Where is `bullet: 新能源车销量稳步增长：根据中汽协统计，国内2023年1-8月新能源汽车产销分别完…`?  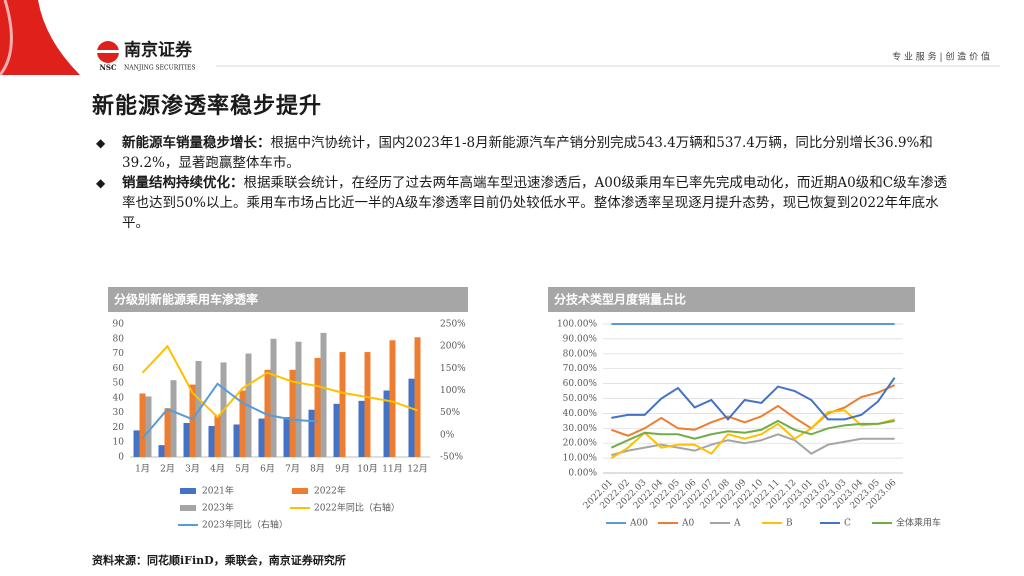
bullet: 新能源车销量稳步增长：根据中汽协统计，国内2023年1-8月新能源汽车产销分别完… is located at coordinates (526, 153).